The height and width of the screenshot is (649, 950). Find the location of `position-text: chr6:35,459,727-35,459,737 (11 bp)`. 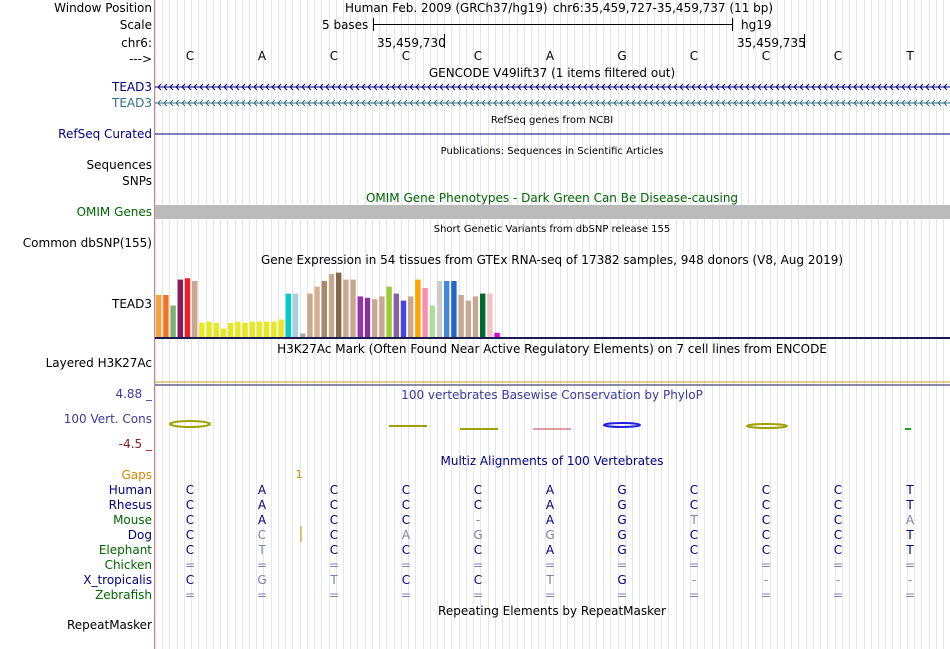

position-text: chr6:35,459,727-35,459,737 (11 bp) is located at coordinates (663, 8).